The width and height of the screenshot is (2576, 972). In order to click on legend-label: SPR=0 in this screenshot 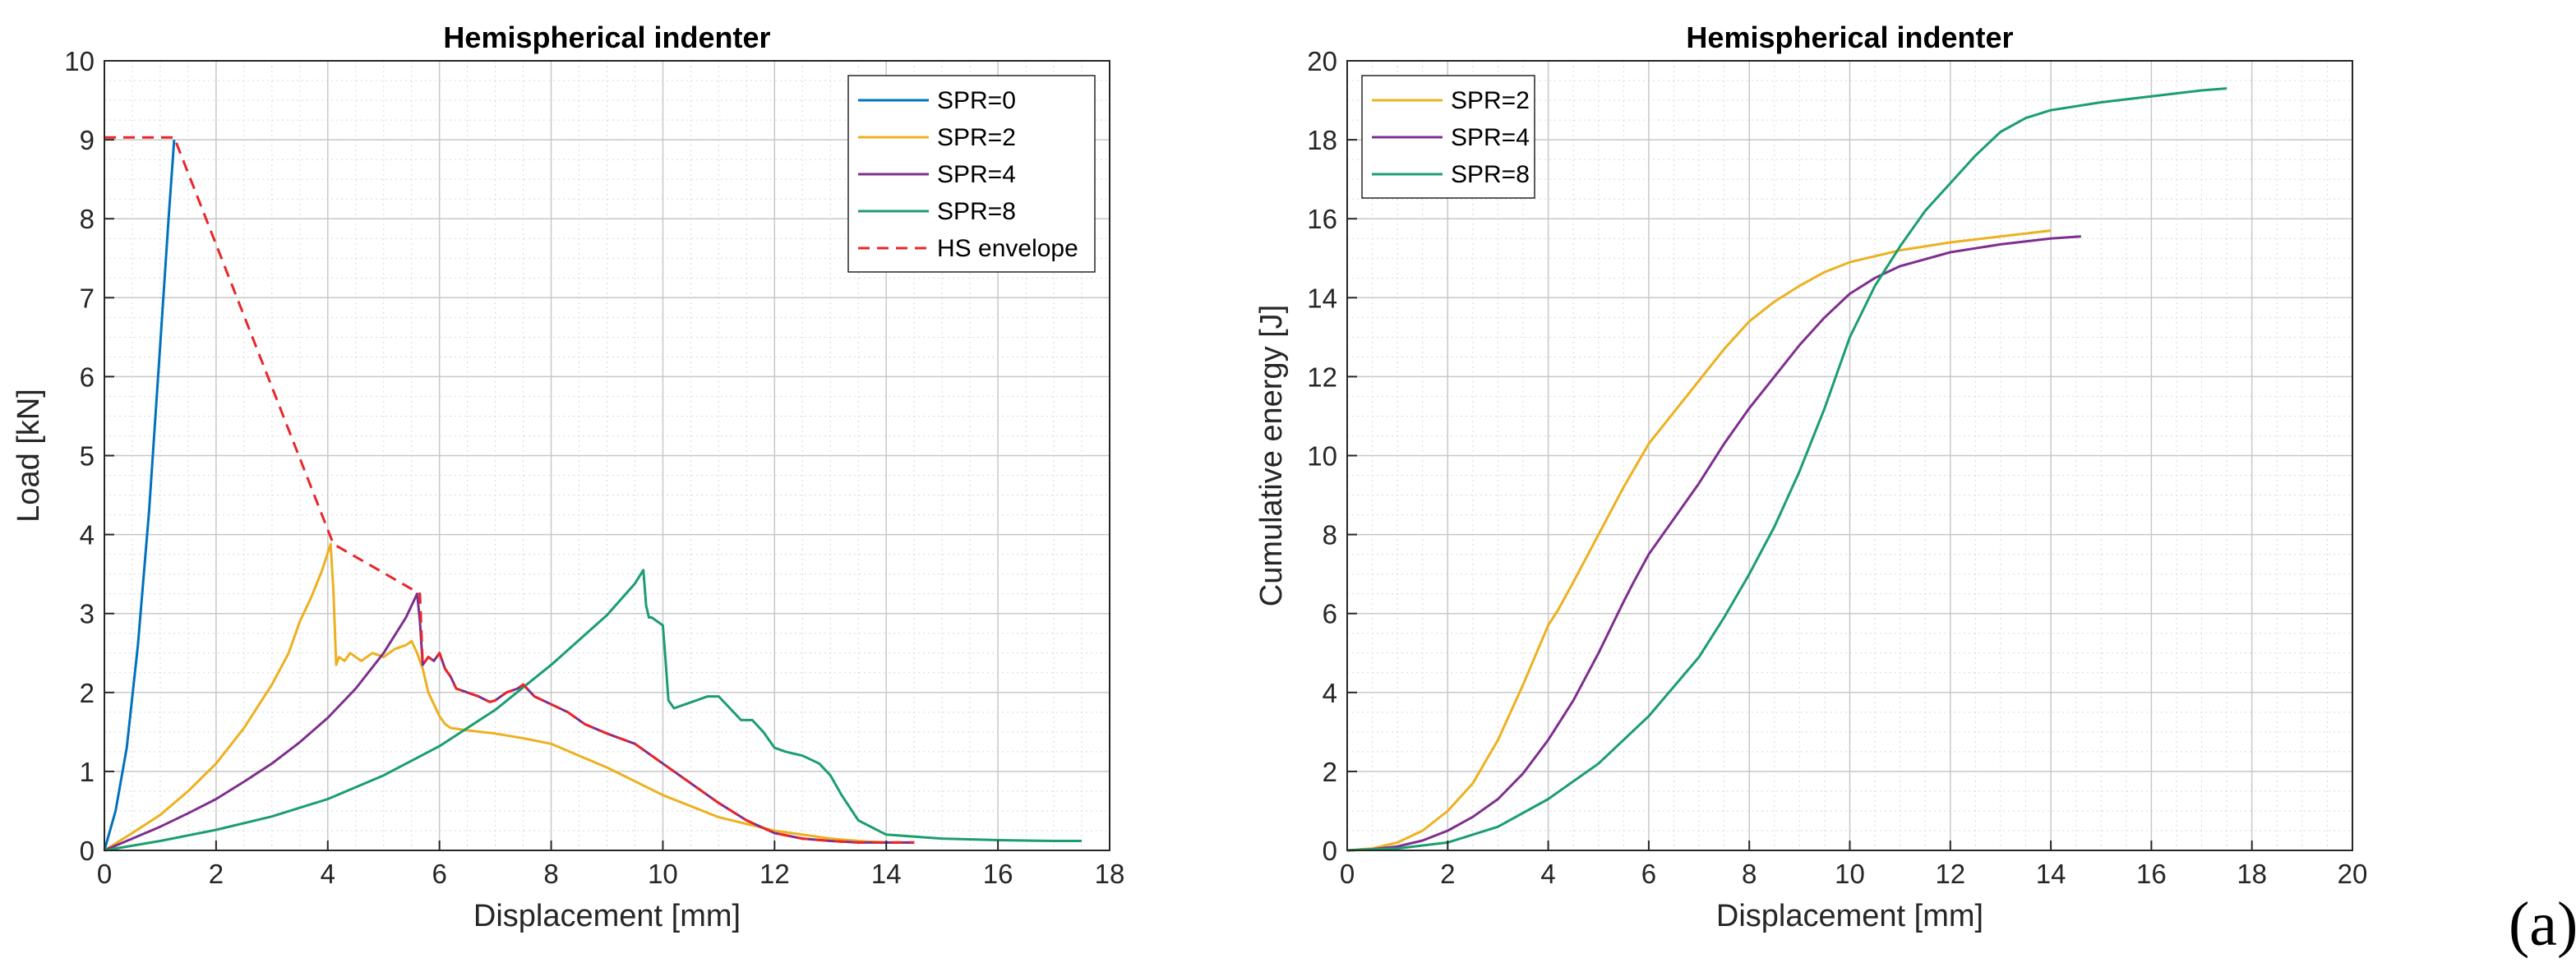, I will do `click(977, 100)`.